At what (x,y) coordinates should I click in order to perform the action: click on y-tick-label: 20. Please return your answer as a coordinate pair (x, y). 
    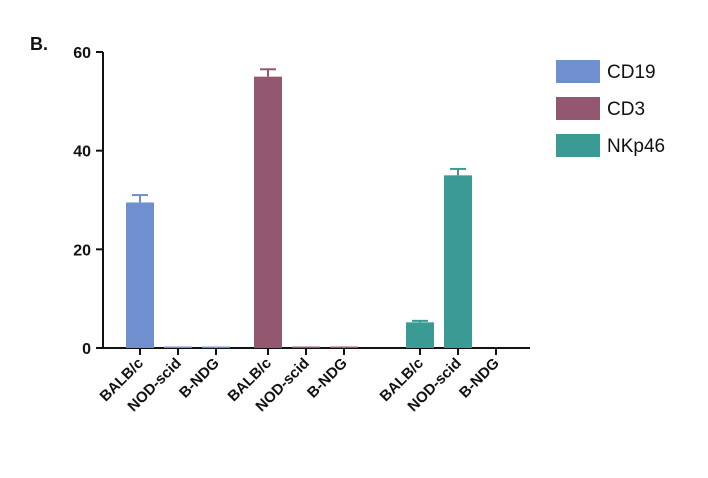
    Looking at the image, I should click on (82, 250).